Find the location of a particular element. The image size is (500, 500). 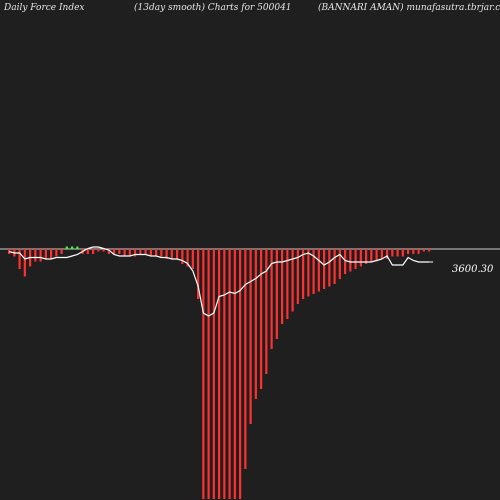

value-label: 3600.30 is located at coordinates (473, 269).